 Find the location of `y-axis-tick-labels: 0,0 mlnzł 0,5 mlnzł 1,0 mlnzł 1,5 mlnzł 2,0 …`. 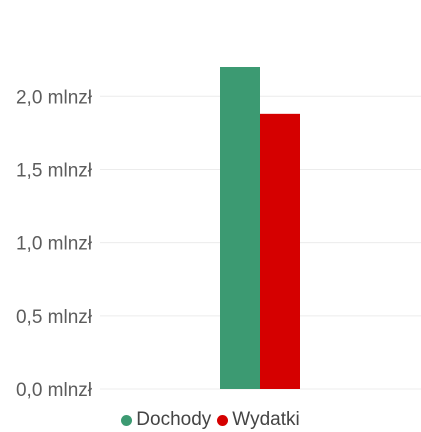

y-axis-tick-labels: 0,0 mlnzł 0,5 mlnzł 1,0 mlnzł 1,5 mlnzł 2,0 … is located at coordinates (54, 244).